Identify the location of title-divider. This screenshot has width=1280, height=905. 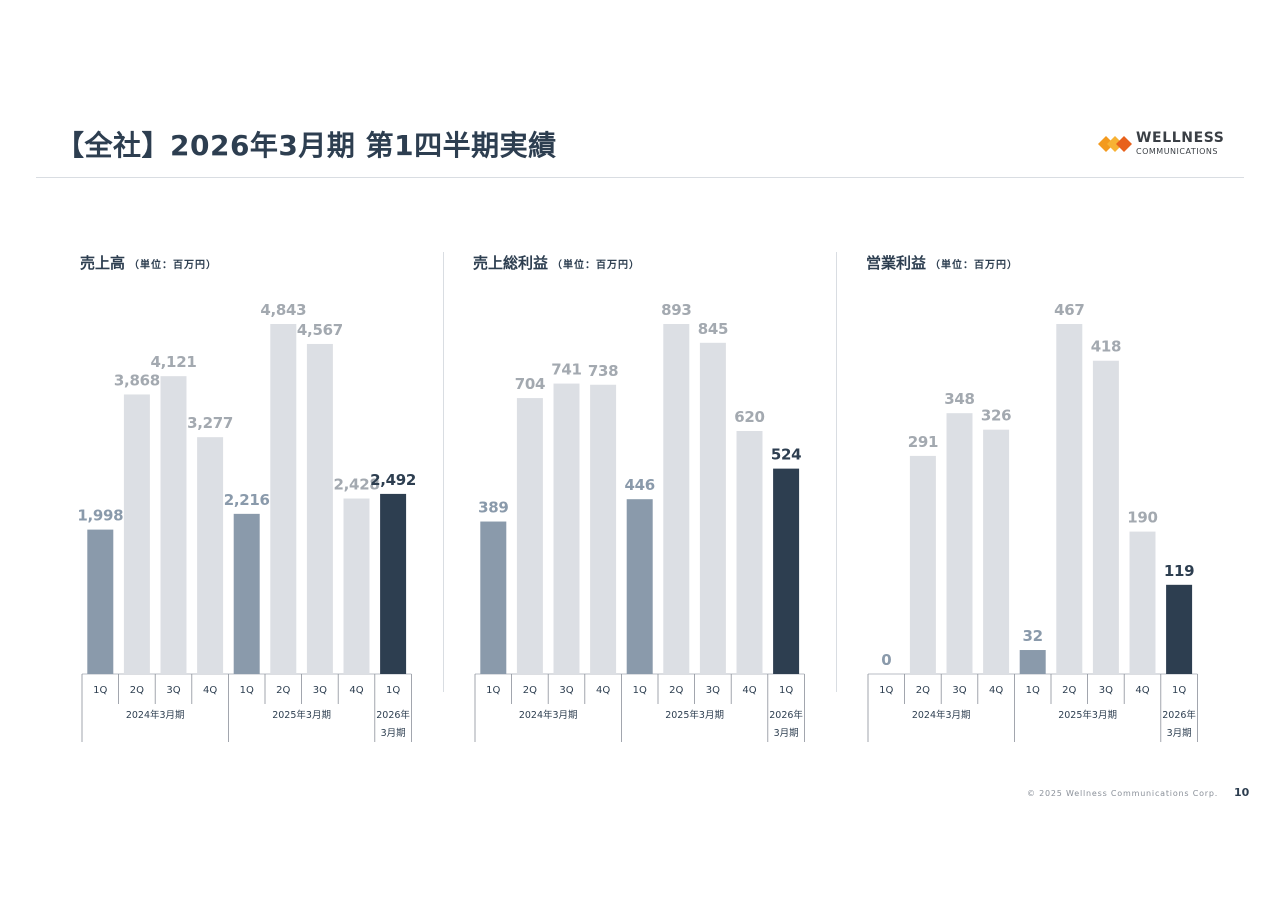
(640, 177).